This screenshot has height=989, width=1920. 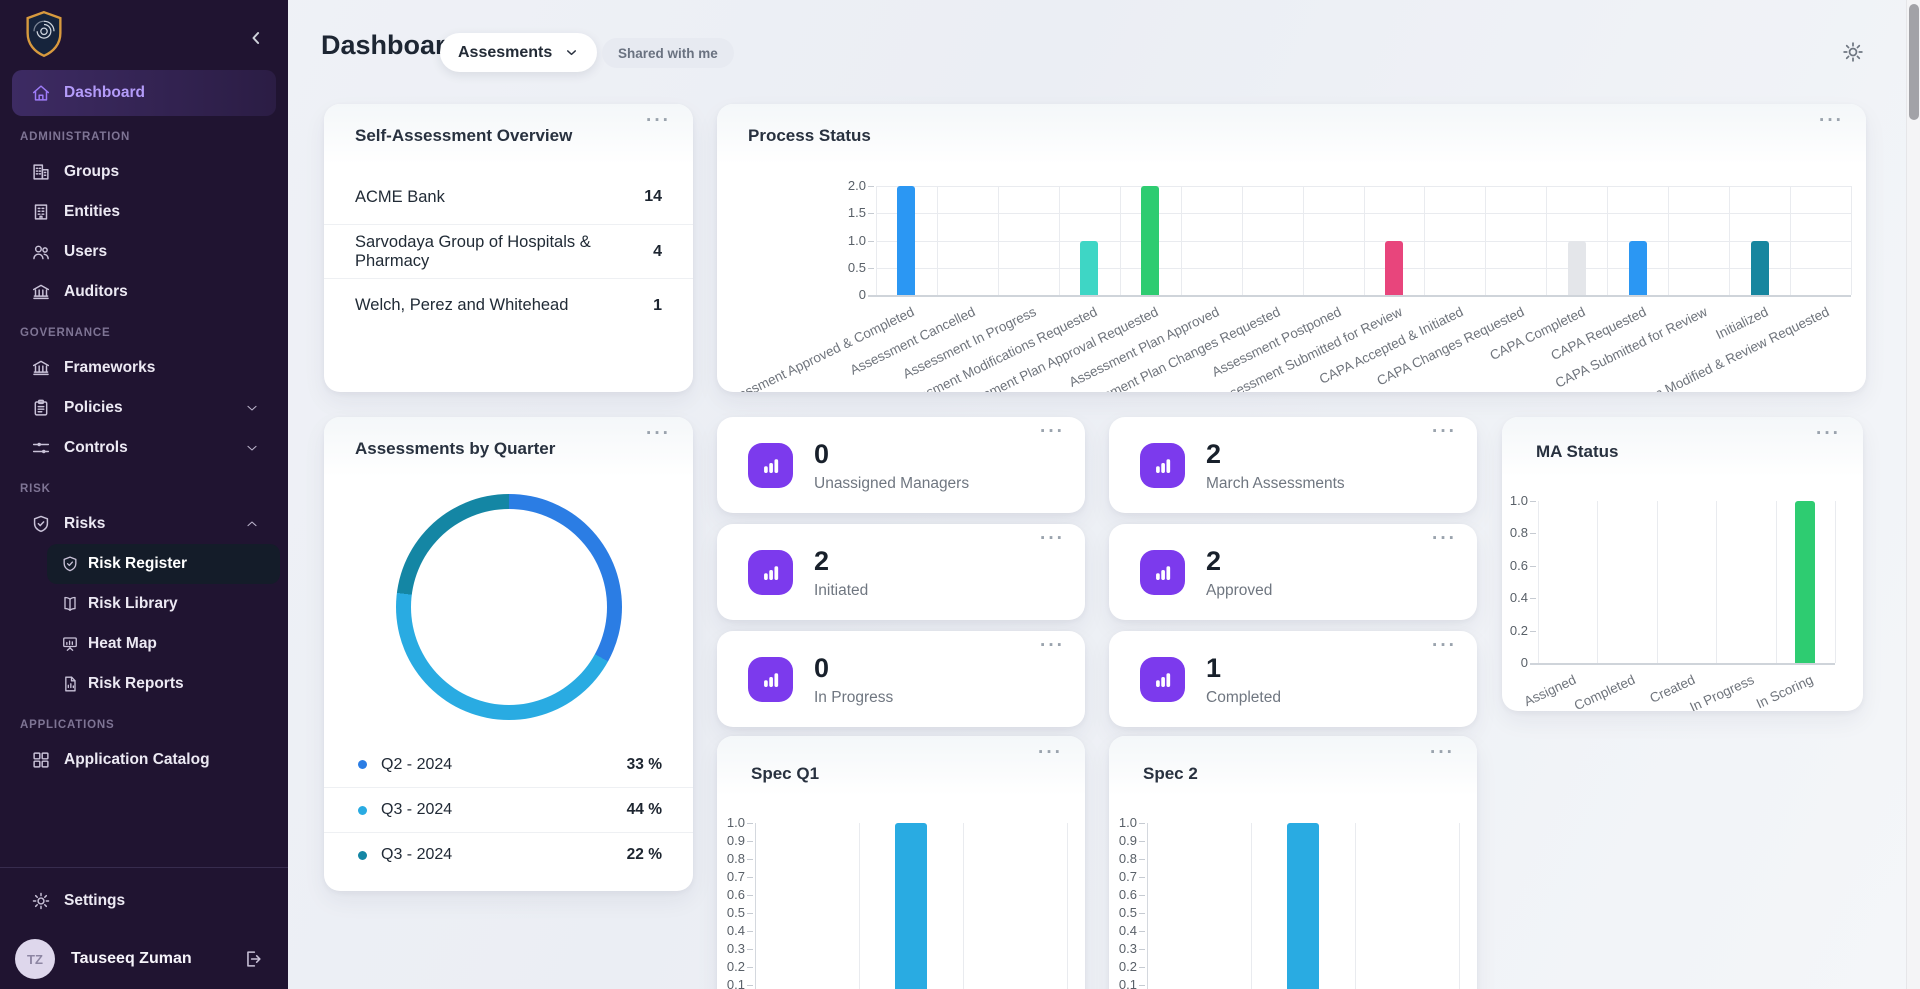 I want to click on donut-legend: Q2 - 2024 33 % Q3 - 2024 44 % Q3 - 2024 22 %, so click(x=508, y=809).